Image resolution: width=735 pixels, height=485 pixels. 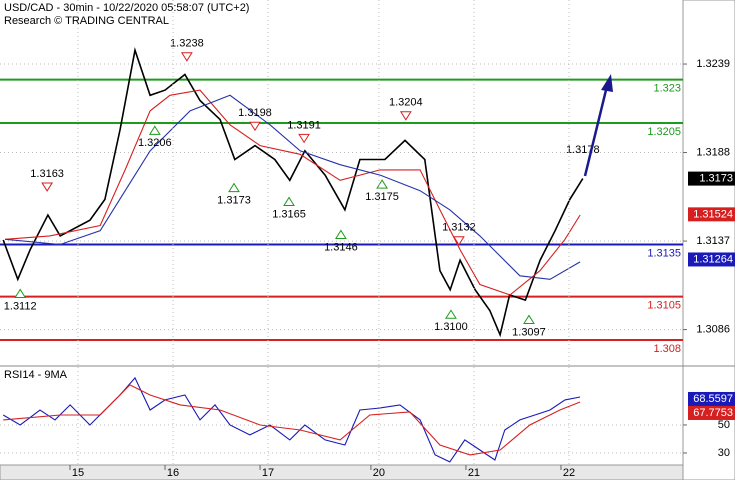 What do you see at coordinates (713, 329) in the screenshot?
I see `y-tick-label: 1.3086` at bounding box center [713, 329].